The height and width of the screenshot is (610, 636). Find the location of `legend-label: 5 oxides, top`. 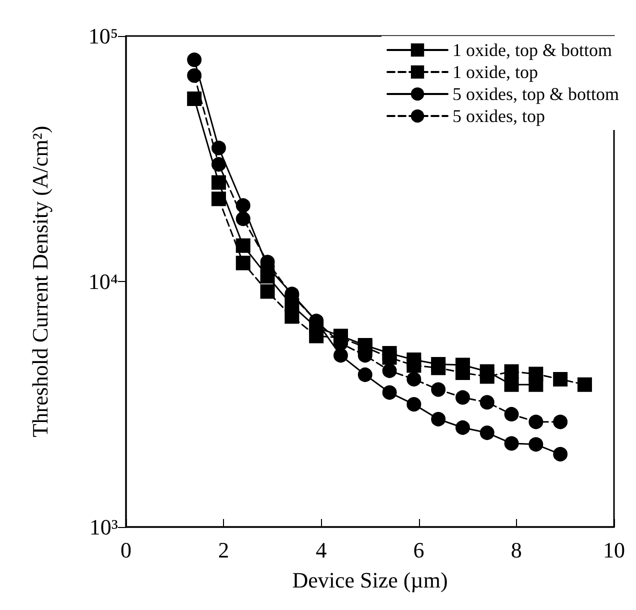

legend-label: 5 oxides, top is located at coordinates (498, 116).